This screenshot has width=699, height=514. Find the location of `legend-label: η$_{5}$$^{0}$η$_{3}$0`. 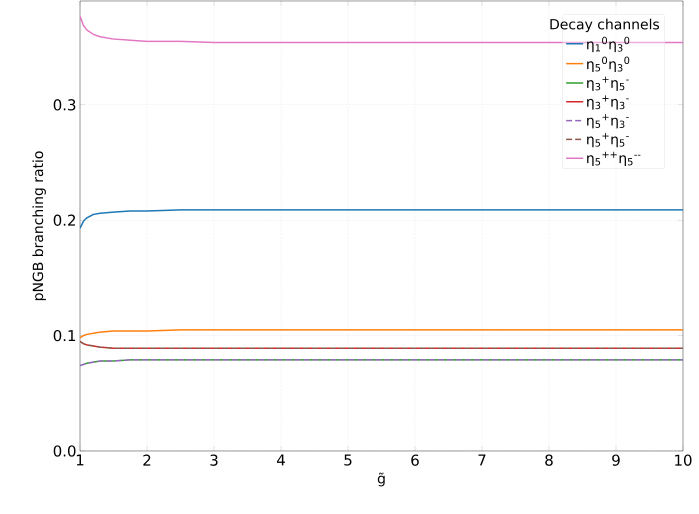

legend-label: η$_{5}$$^{0}$η$_{3}$0 is located at coordinates (608, 64).